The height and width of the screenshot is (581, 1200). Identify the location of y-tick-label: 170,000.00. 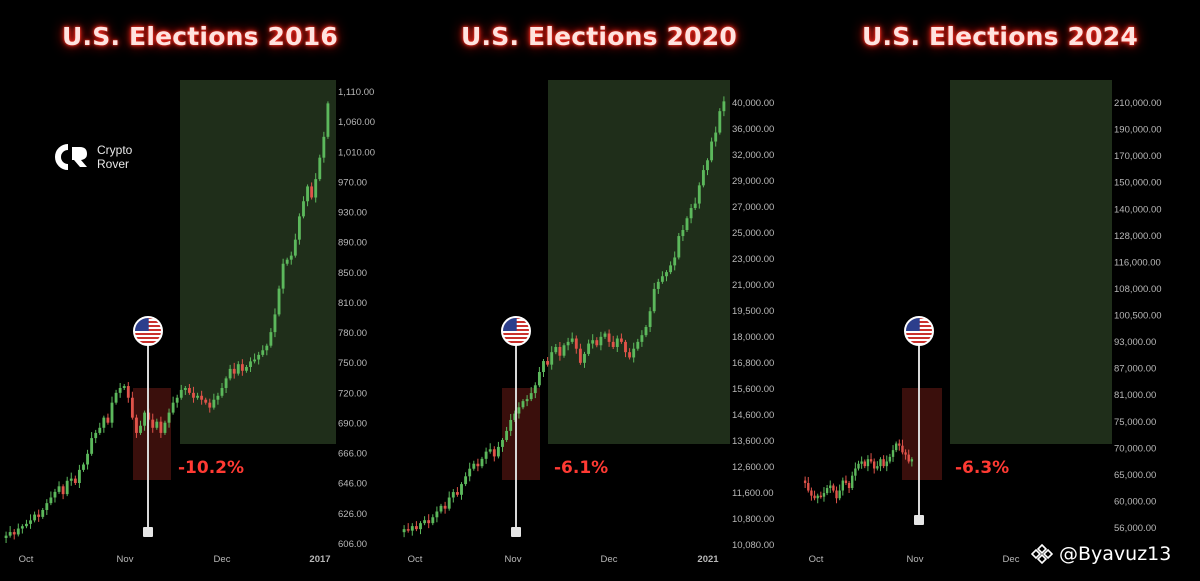
(1138, 156).